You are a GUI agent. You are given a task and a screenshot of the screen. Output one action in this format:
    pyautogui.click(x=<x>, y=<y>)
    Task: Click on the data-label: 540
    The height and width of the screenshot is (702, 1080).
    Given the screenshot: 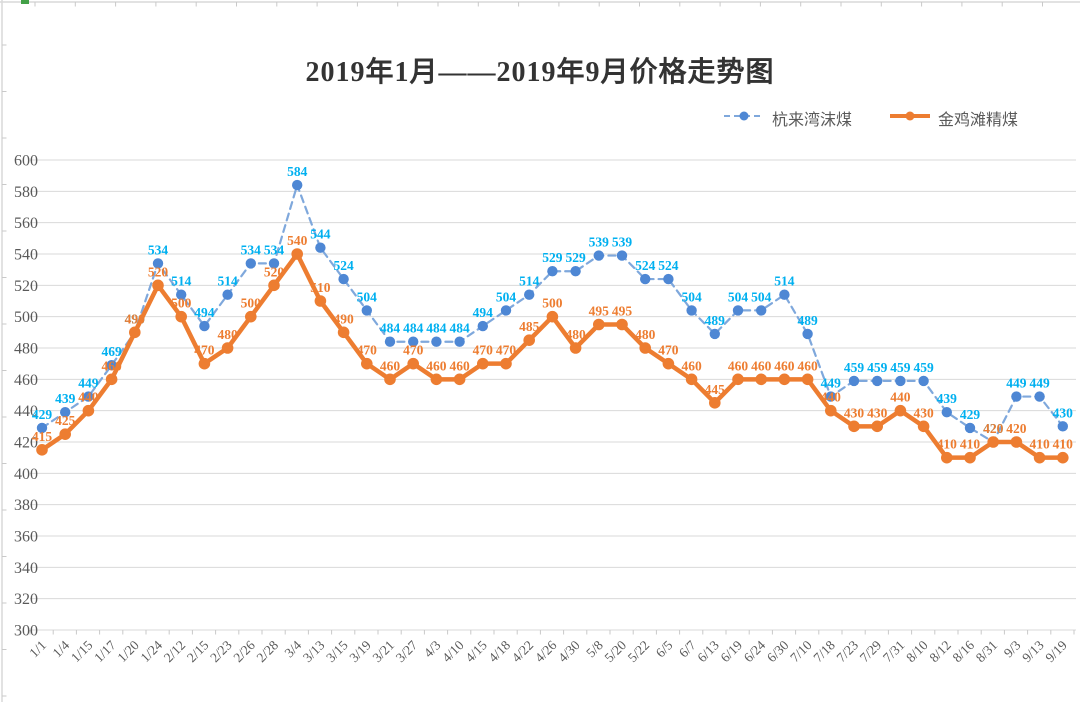 What is the action you would take?
    pyautogui.click(x=297, y=240)
    